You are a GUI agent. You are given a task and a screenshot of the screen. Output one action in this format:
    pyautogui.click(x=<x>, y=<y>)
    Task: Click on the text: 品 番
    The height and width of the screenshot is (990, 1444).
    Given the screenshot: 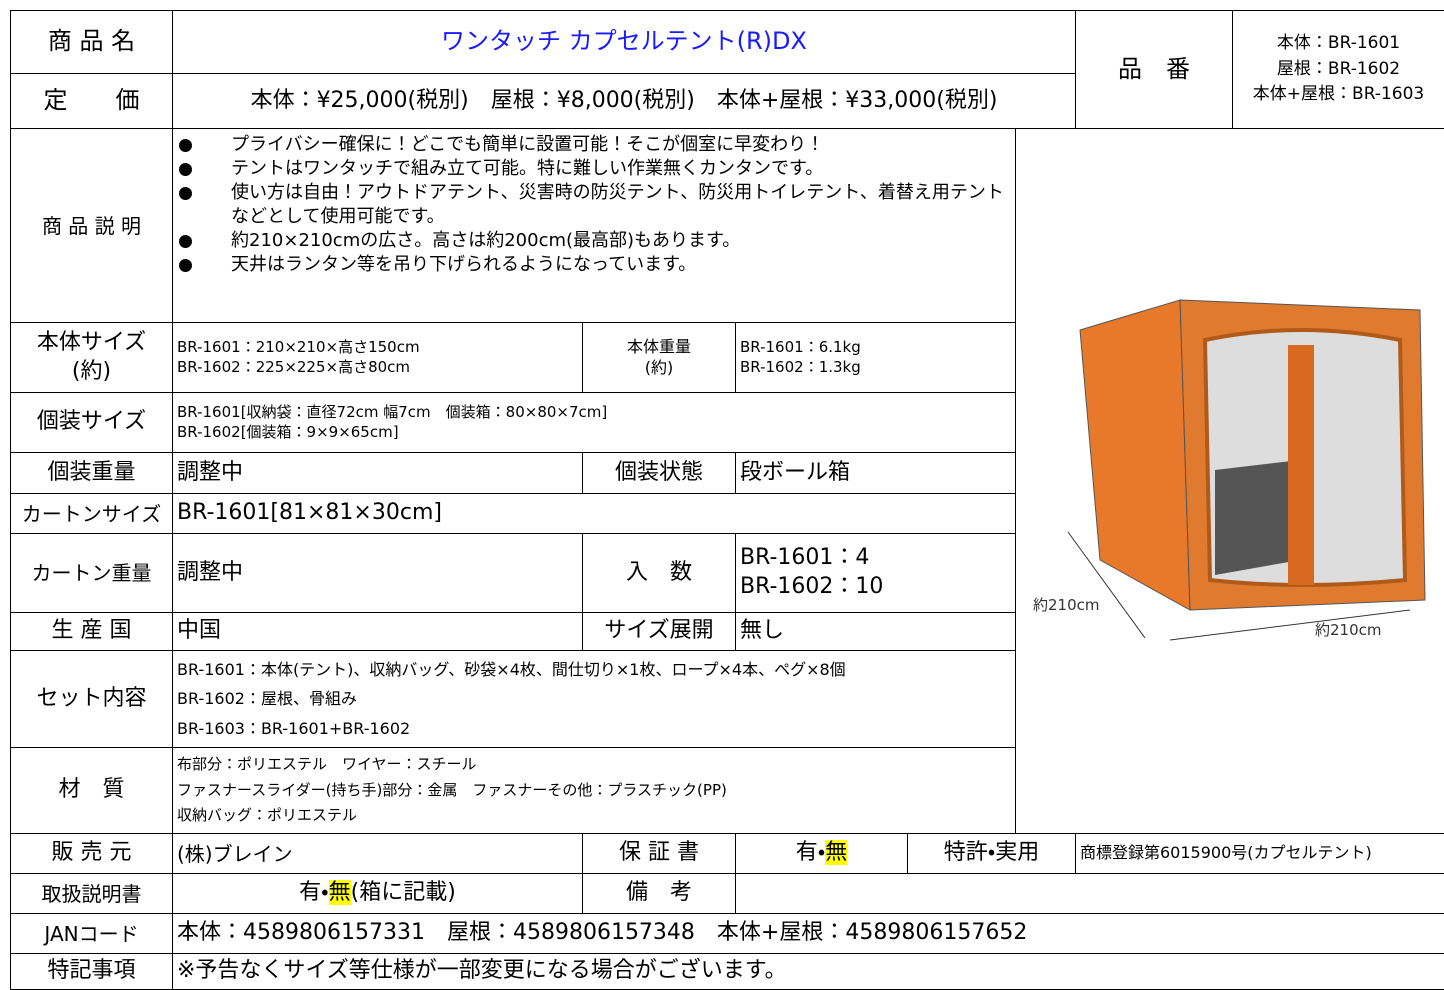 What is the action you would take?
    pyautogui.click(x=1154, y=68)
    